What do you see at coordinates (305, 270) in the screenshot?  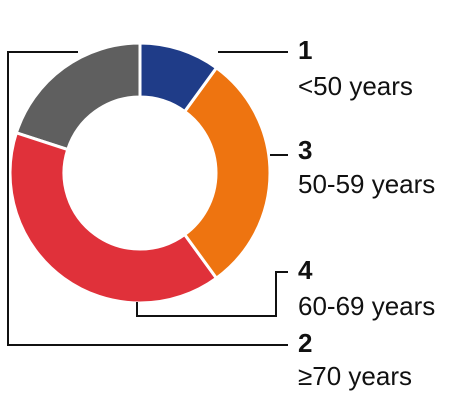 I see `value-label: 4` at bounding box center [305, 270].